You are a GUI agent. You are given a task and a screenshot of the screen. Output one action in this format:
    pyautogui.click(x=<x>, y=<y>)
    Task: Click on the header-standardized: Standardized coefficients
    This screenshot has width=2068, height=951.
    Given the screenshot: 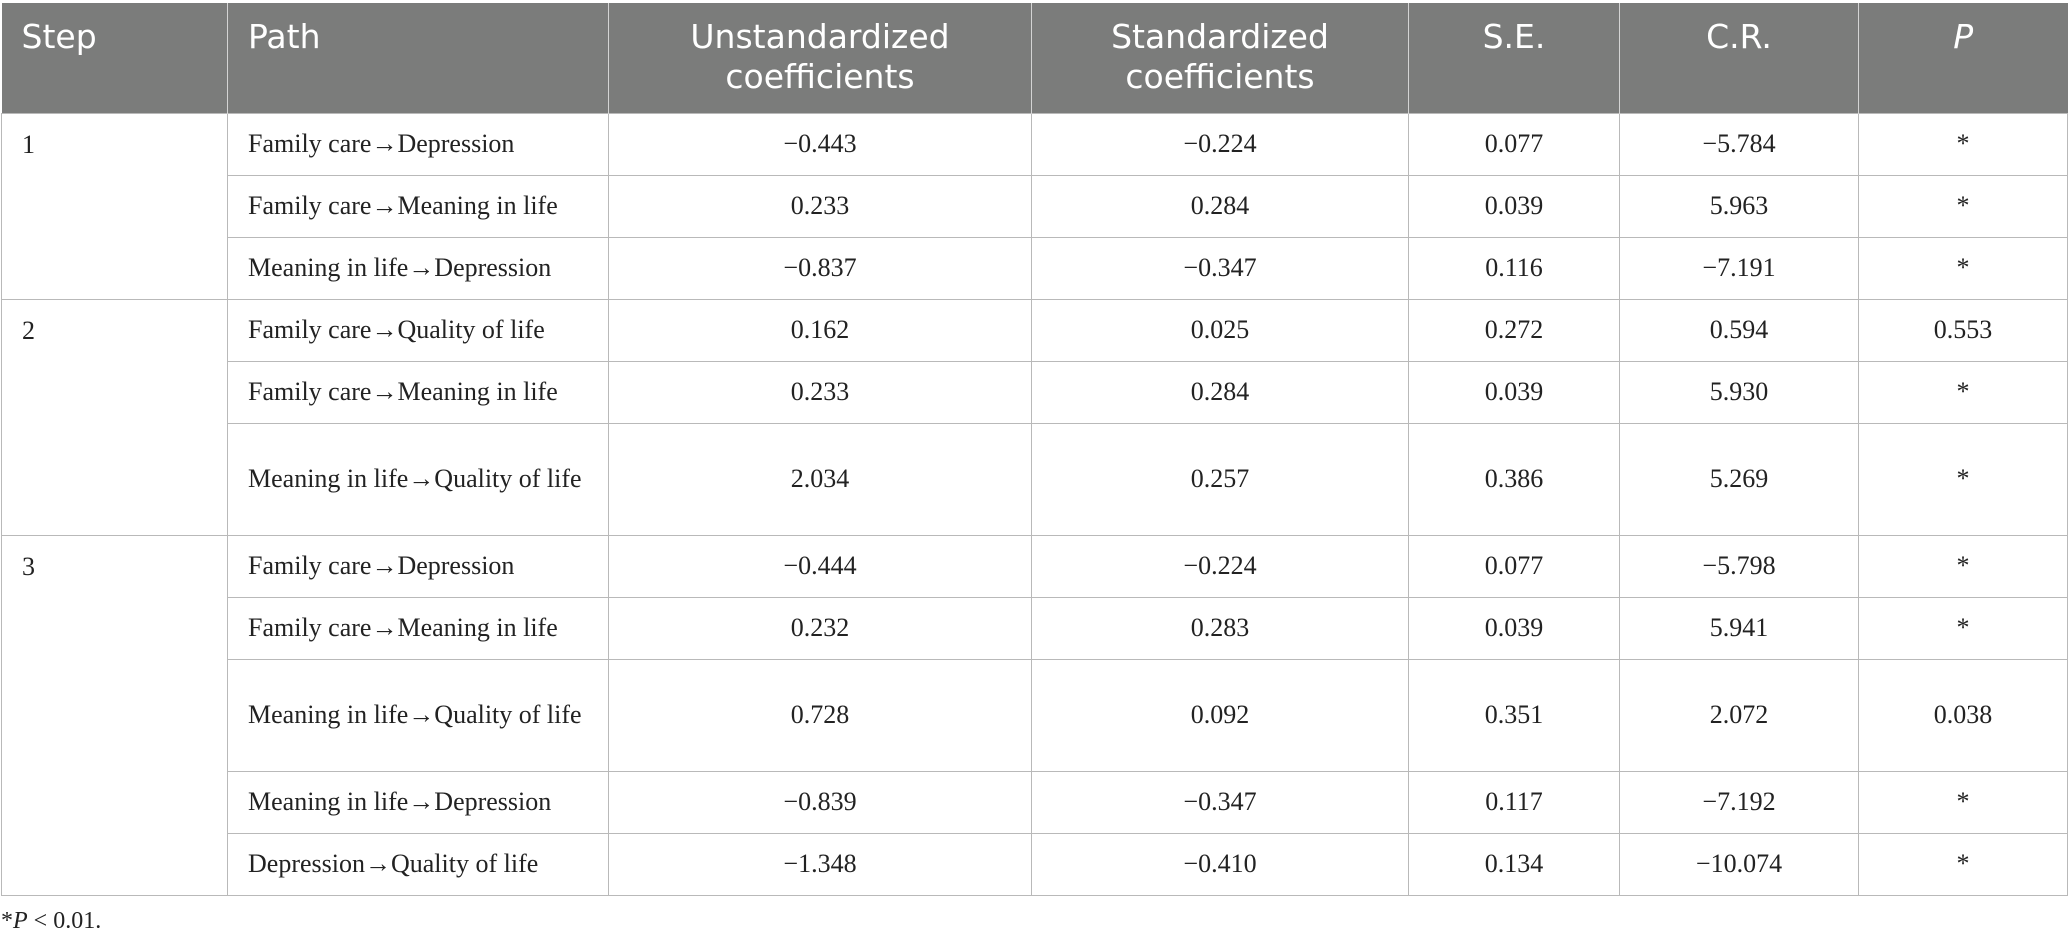 What is the action you would take?
    pyautogui.click(x=1220, y=58)
    